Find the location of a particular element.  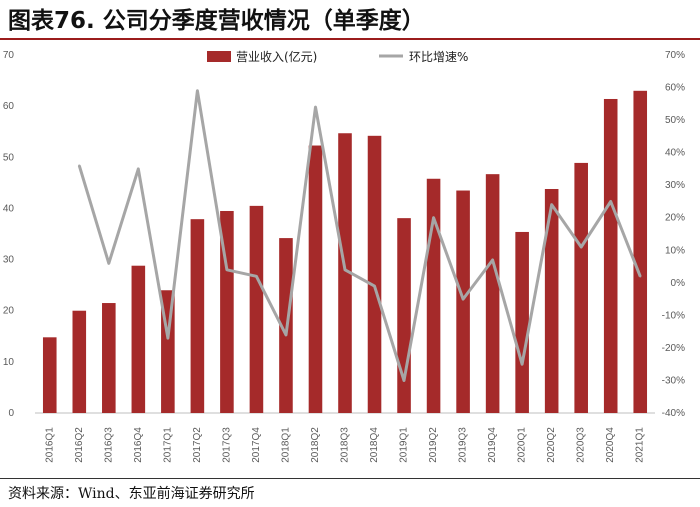

x-tick-label: 2019Q1 is located at coordinates (404, 445).